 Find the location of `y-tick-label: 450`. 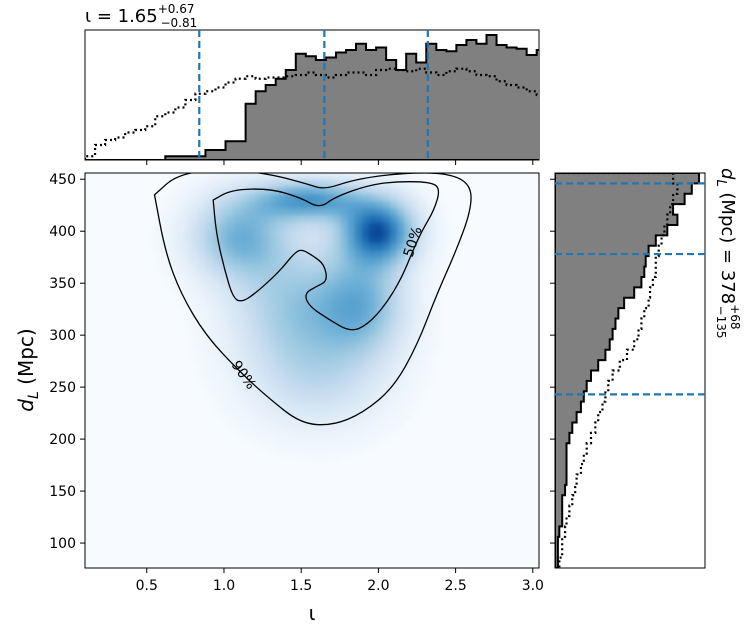

y-tick-label: 450 is located at coordinates (62, 180).